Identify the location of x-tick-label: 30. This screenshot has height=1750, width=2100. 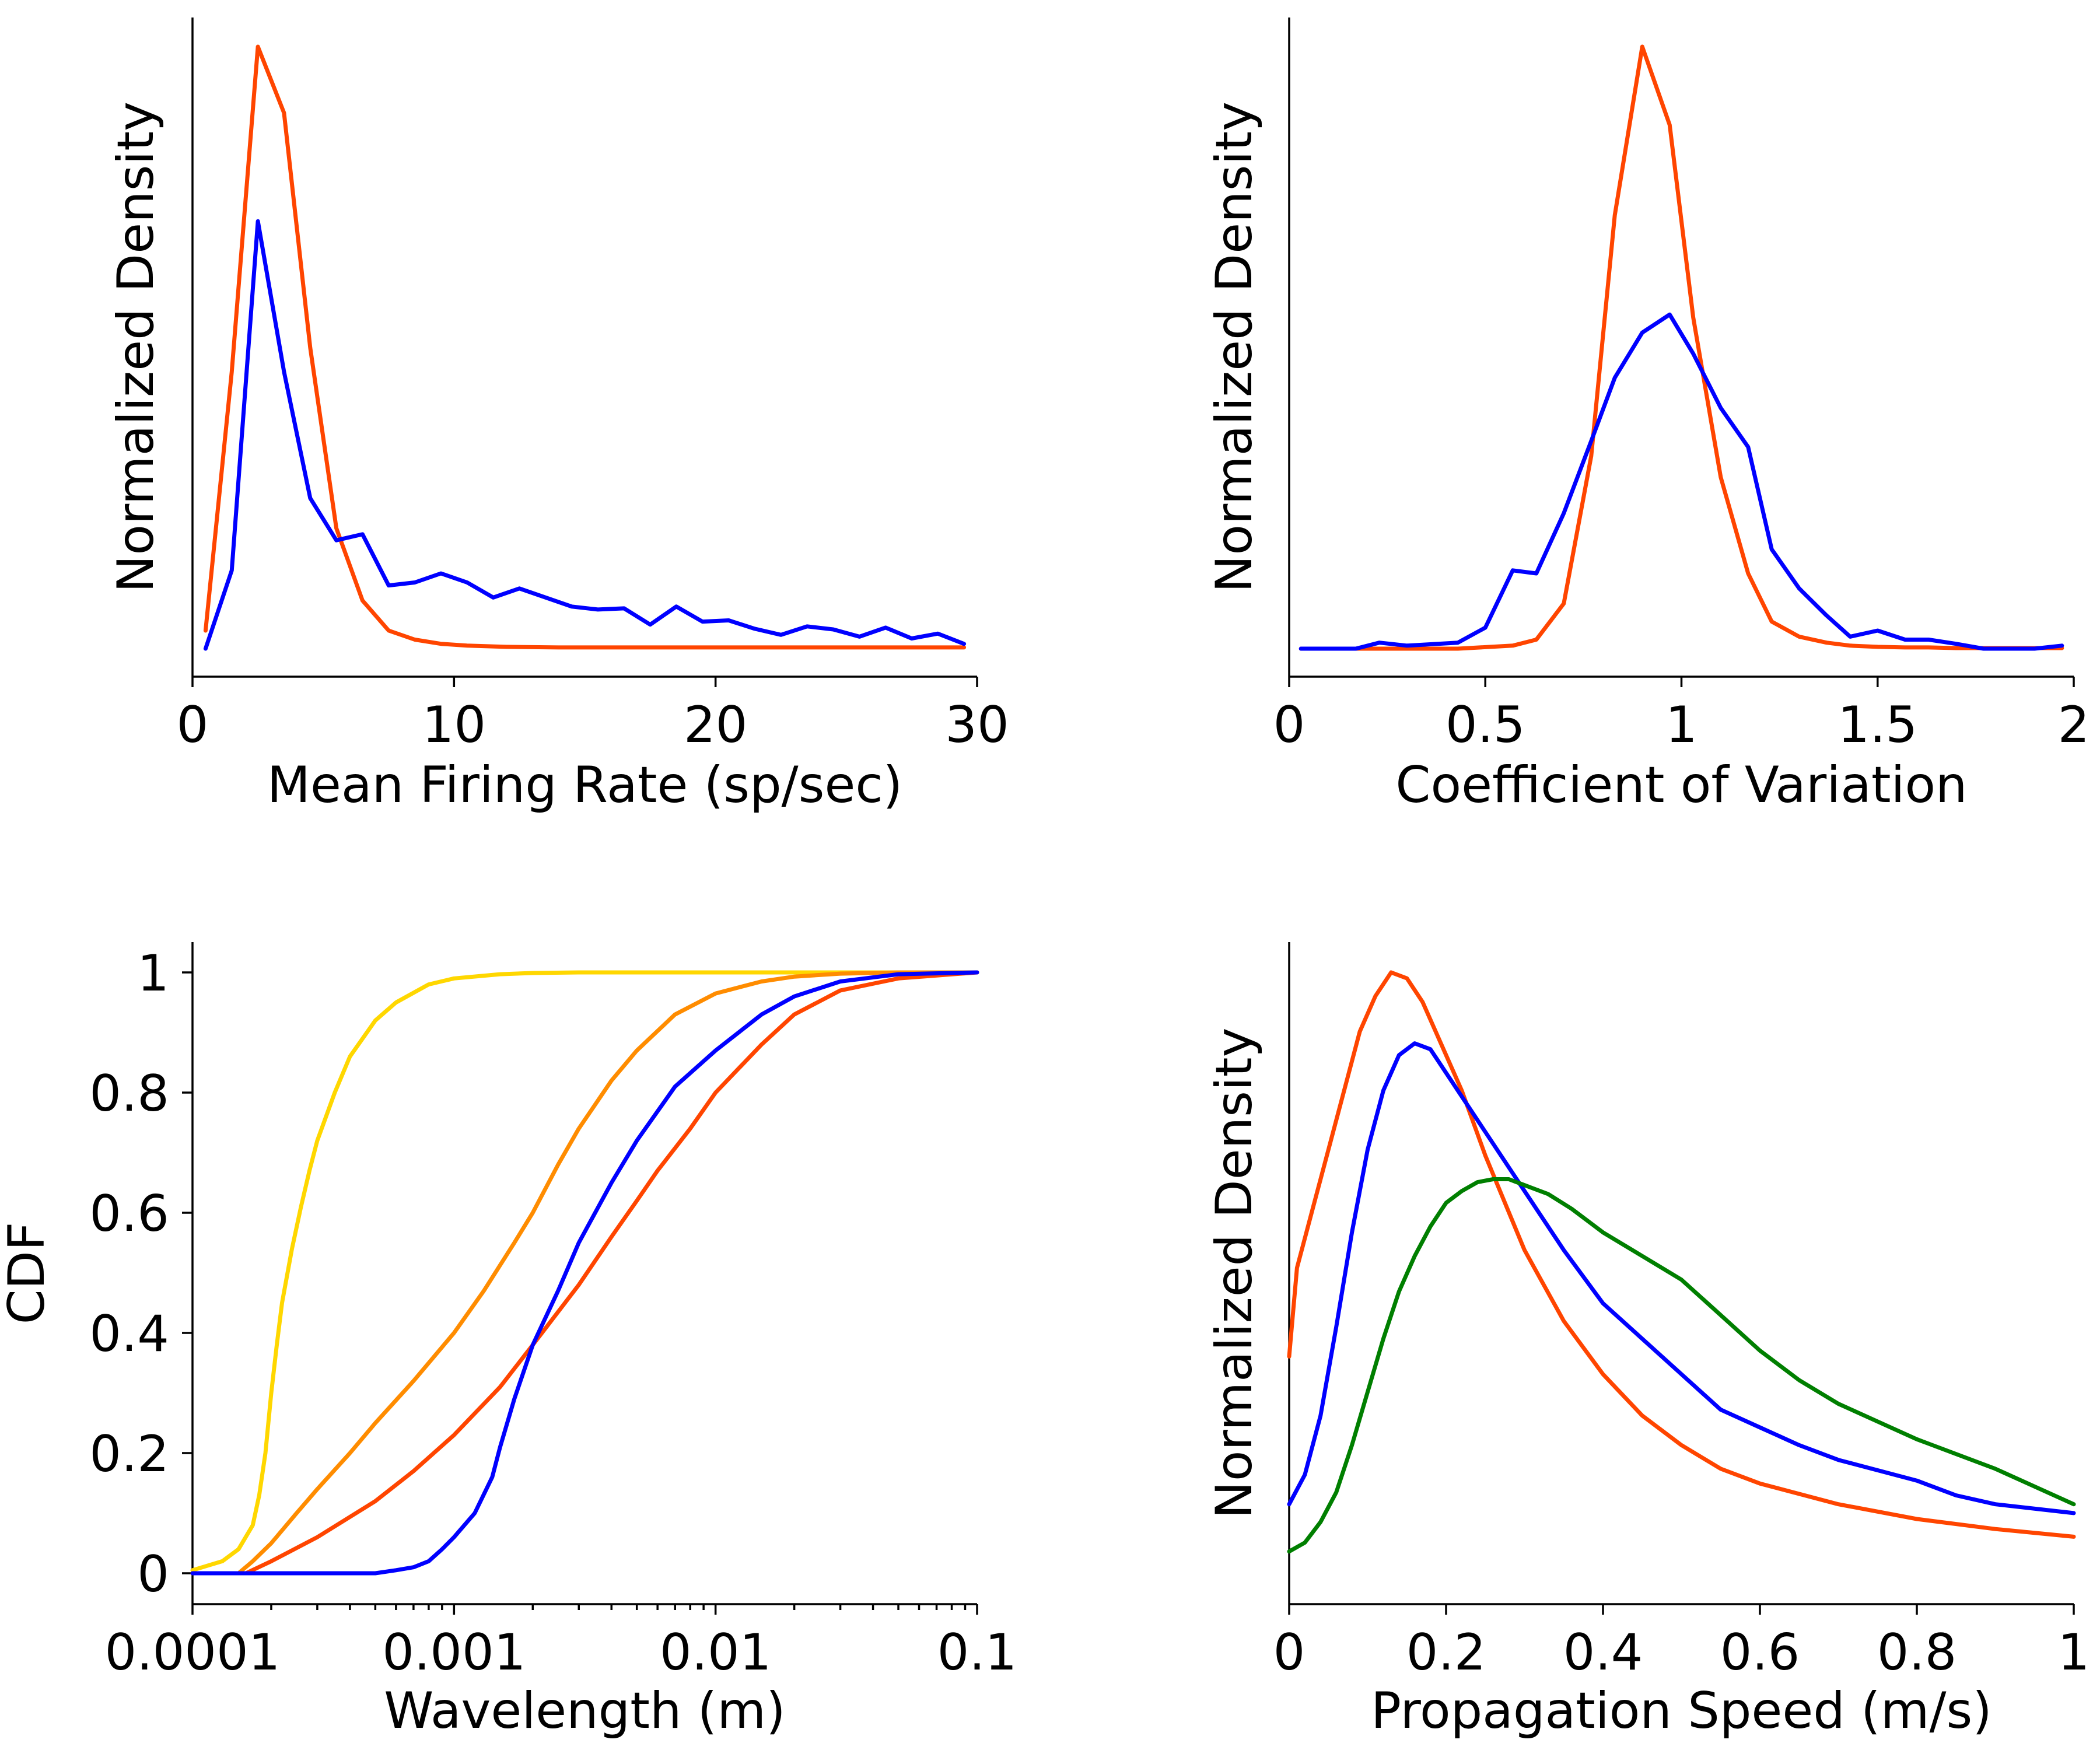
(977, 725).